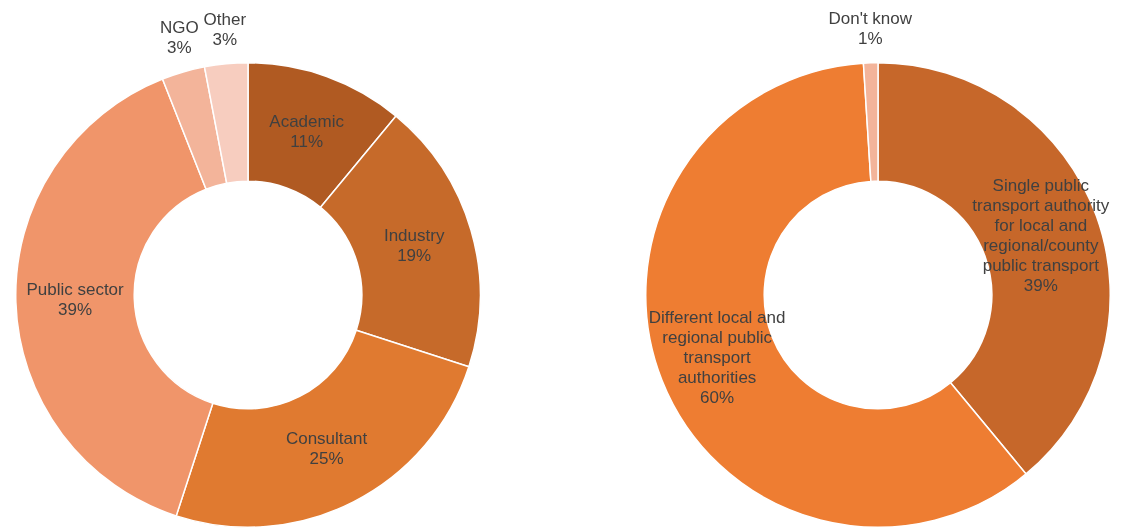 This screenshot has width=1140, height=532. I want to click on slice-label: Public sector, so click(75, 290).